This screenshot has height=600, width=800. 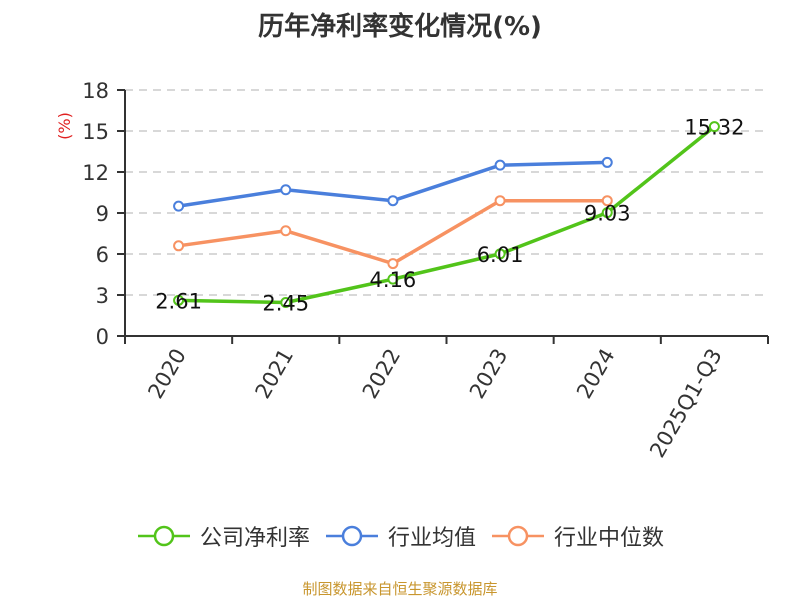 What do you see at coordinates (489, 374) in the screenshot?
I see `x-tick-label: 2023` at bounding box center [489, 374].